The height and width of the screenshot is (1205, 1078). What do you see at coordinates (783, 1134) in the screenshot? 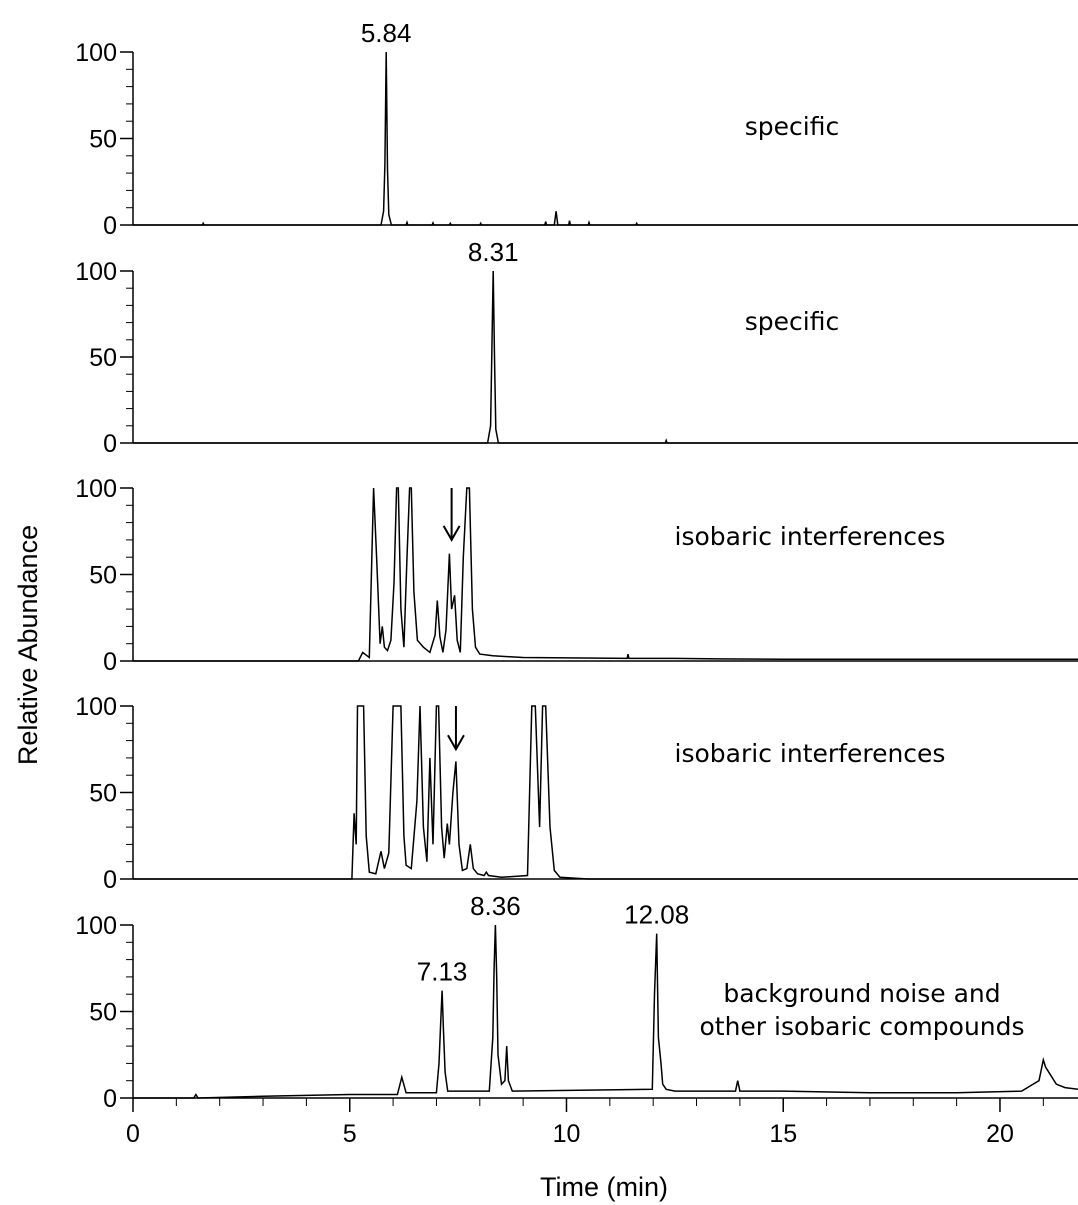
I see `x-tick-label: 15` at bounding box center [783, 1134].